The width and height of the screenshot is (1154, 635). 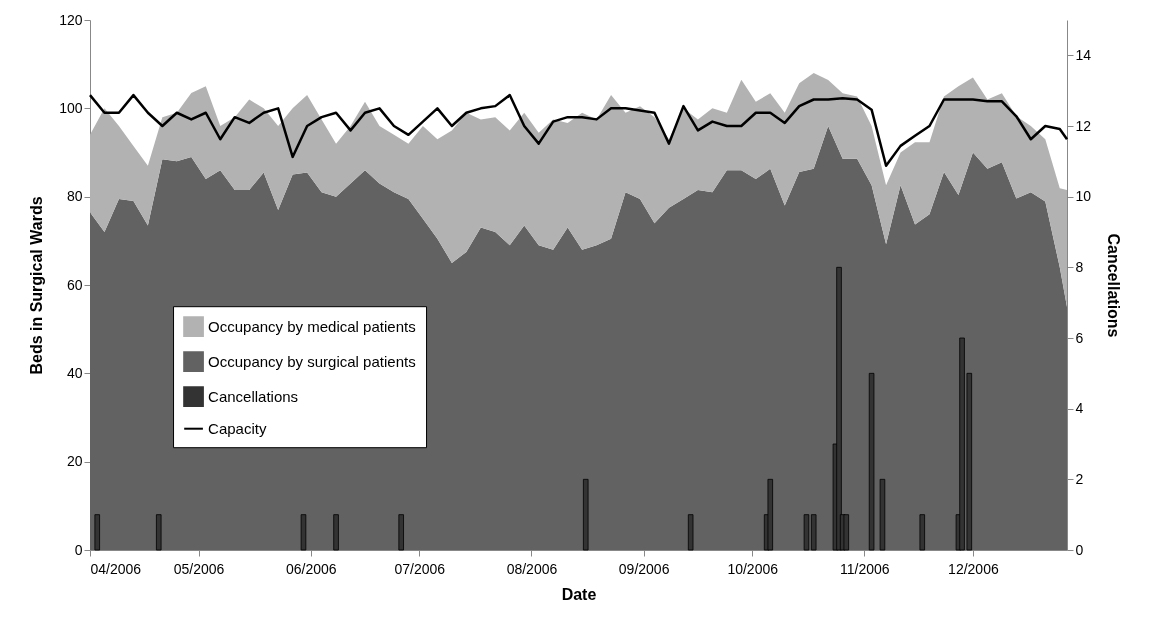 I want to click on y2-tick-label: 0, so click(x=1079, y=549).